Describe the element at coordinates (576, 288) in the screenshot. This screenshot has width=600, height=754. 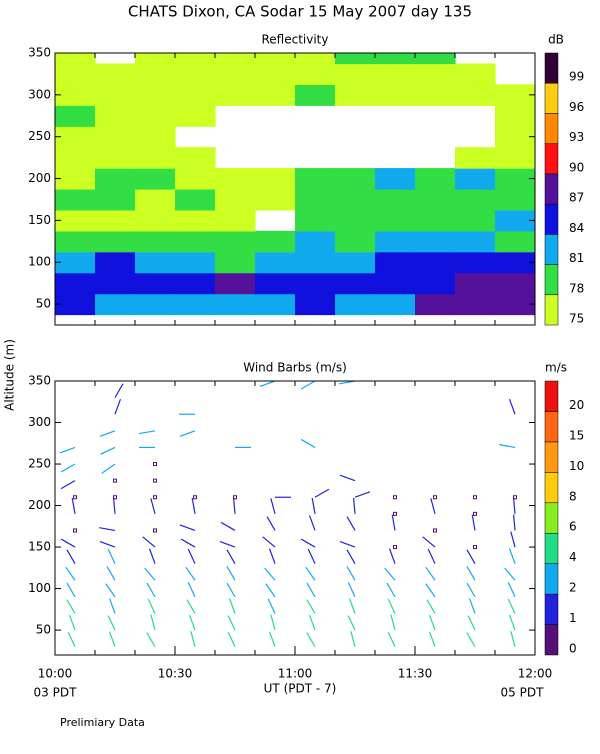
I see `colorbar-tick-label: 78` at that location.